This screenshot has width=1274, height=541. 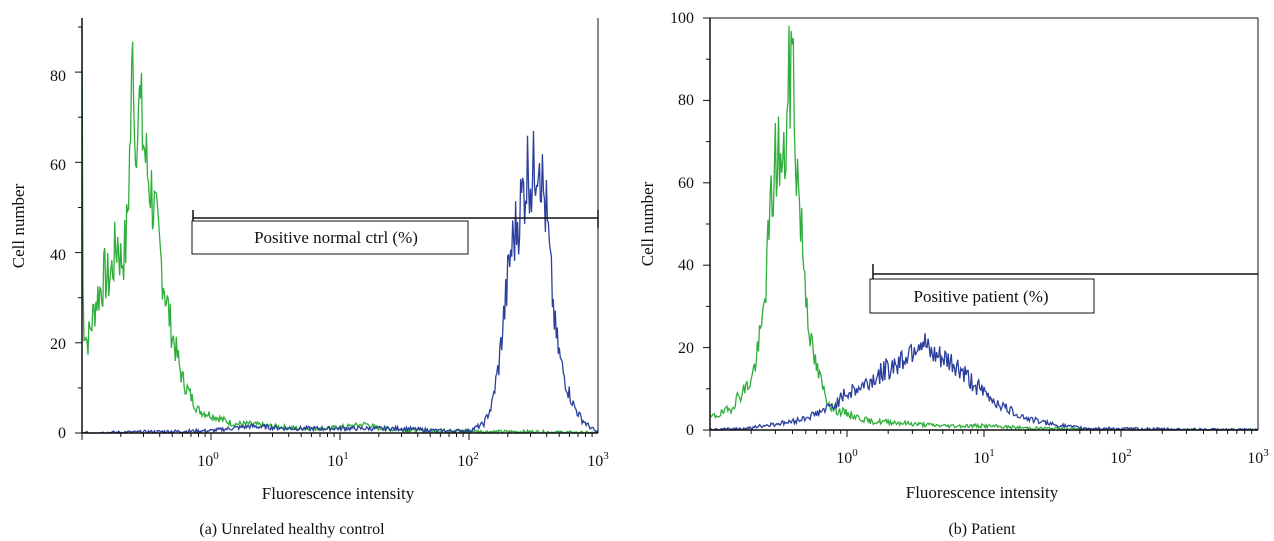 I want to click on panel-a-y-axis-label: Cell number, so click(x=18, y=225).